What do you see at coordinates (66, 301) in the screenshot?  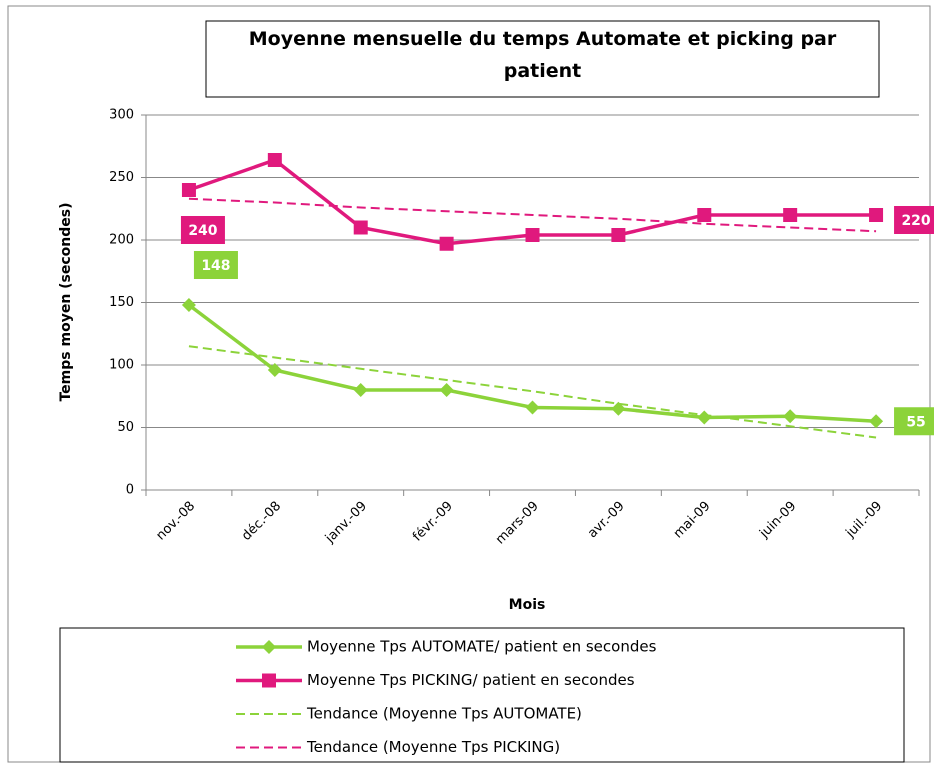 I see `y-axis-label: Temps moyen (secondes)` at bounding box center [66, 301].